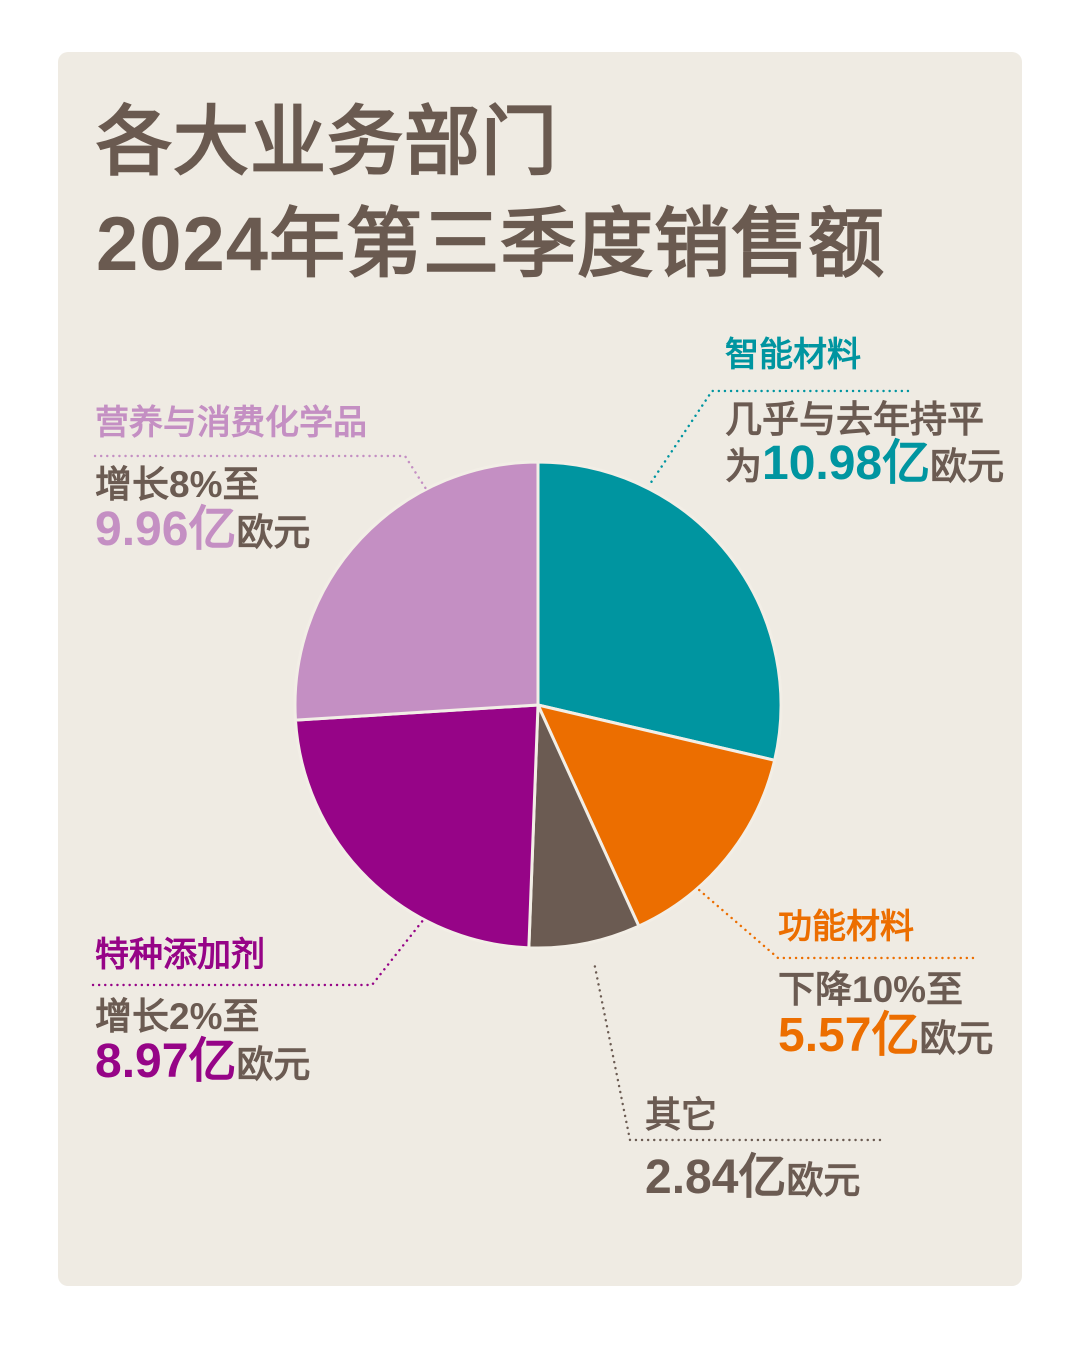 The width and height of the screenshot is (1080, 1346). I want to click on series-value-nutrition-consumer-chemicals: 9.96亿欧元, so click(203, 530).